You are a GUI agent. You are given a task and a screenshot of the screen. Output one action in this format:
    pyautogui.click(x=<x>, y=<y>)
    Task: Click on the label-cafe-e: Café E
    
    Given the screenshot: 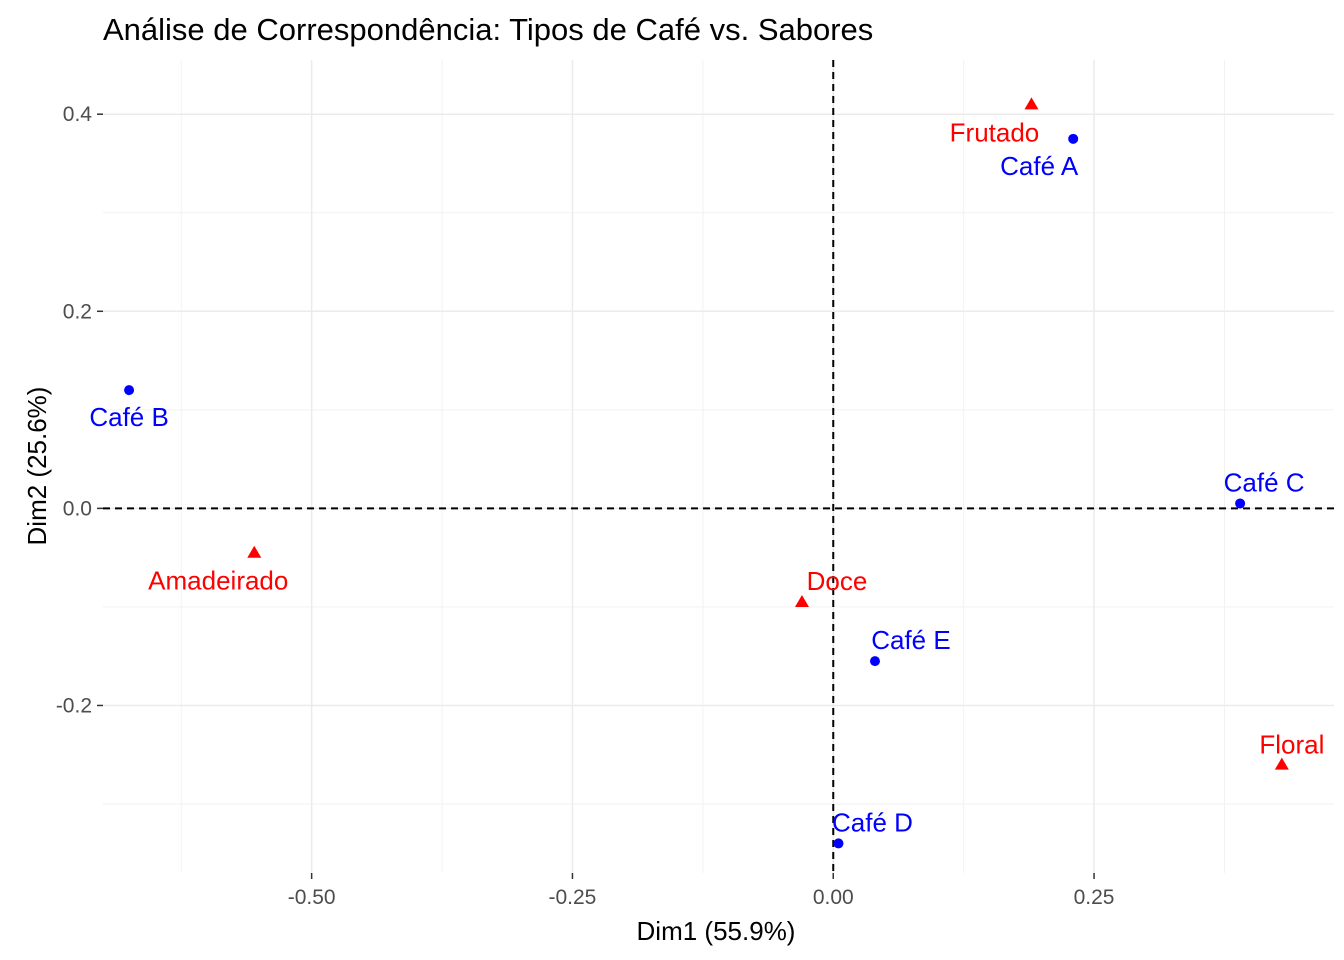 What is the action you would take?
    pyautogui.click(x=911, y=640)
    